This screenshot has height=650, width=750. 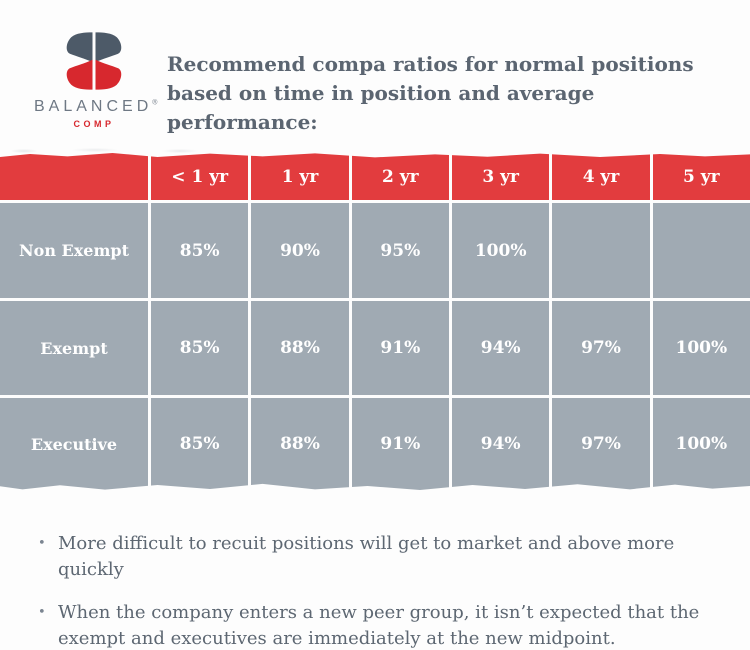 I want to click on balancedcomp-logo: BALANCED® COMP, so click(x=96, y=79).